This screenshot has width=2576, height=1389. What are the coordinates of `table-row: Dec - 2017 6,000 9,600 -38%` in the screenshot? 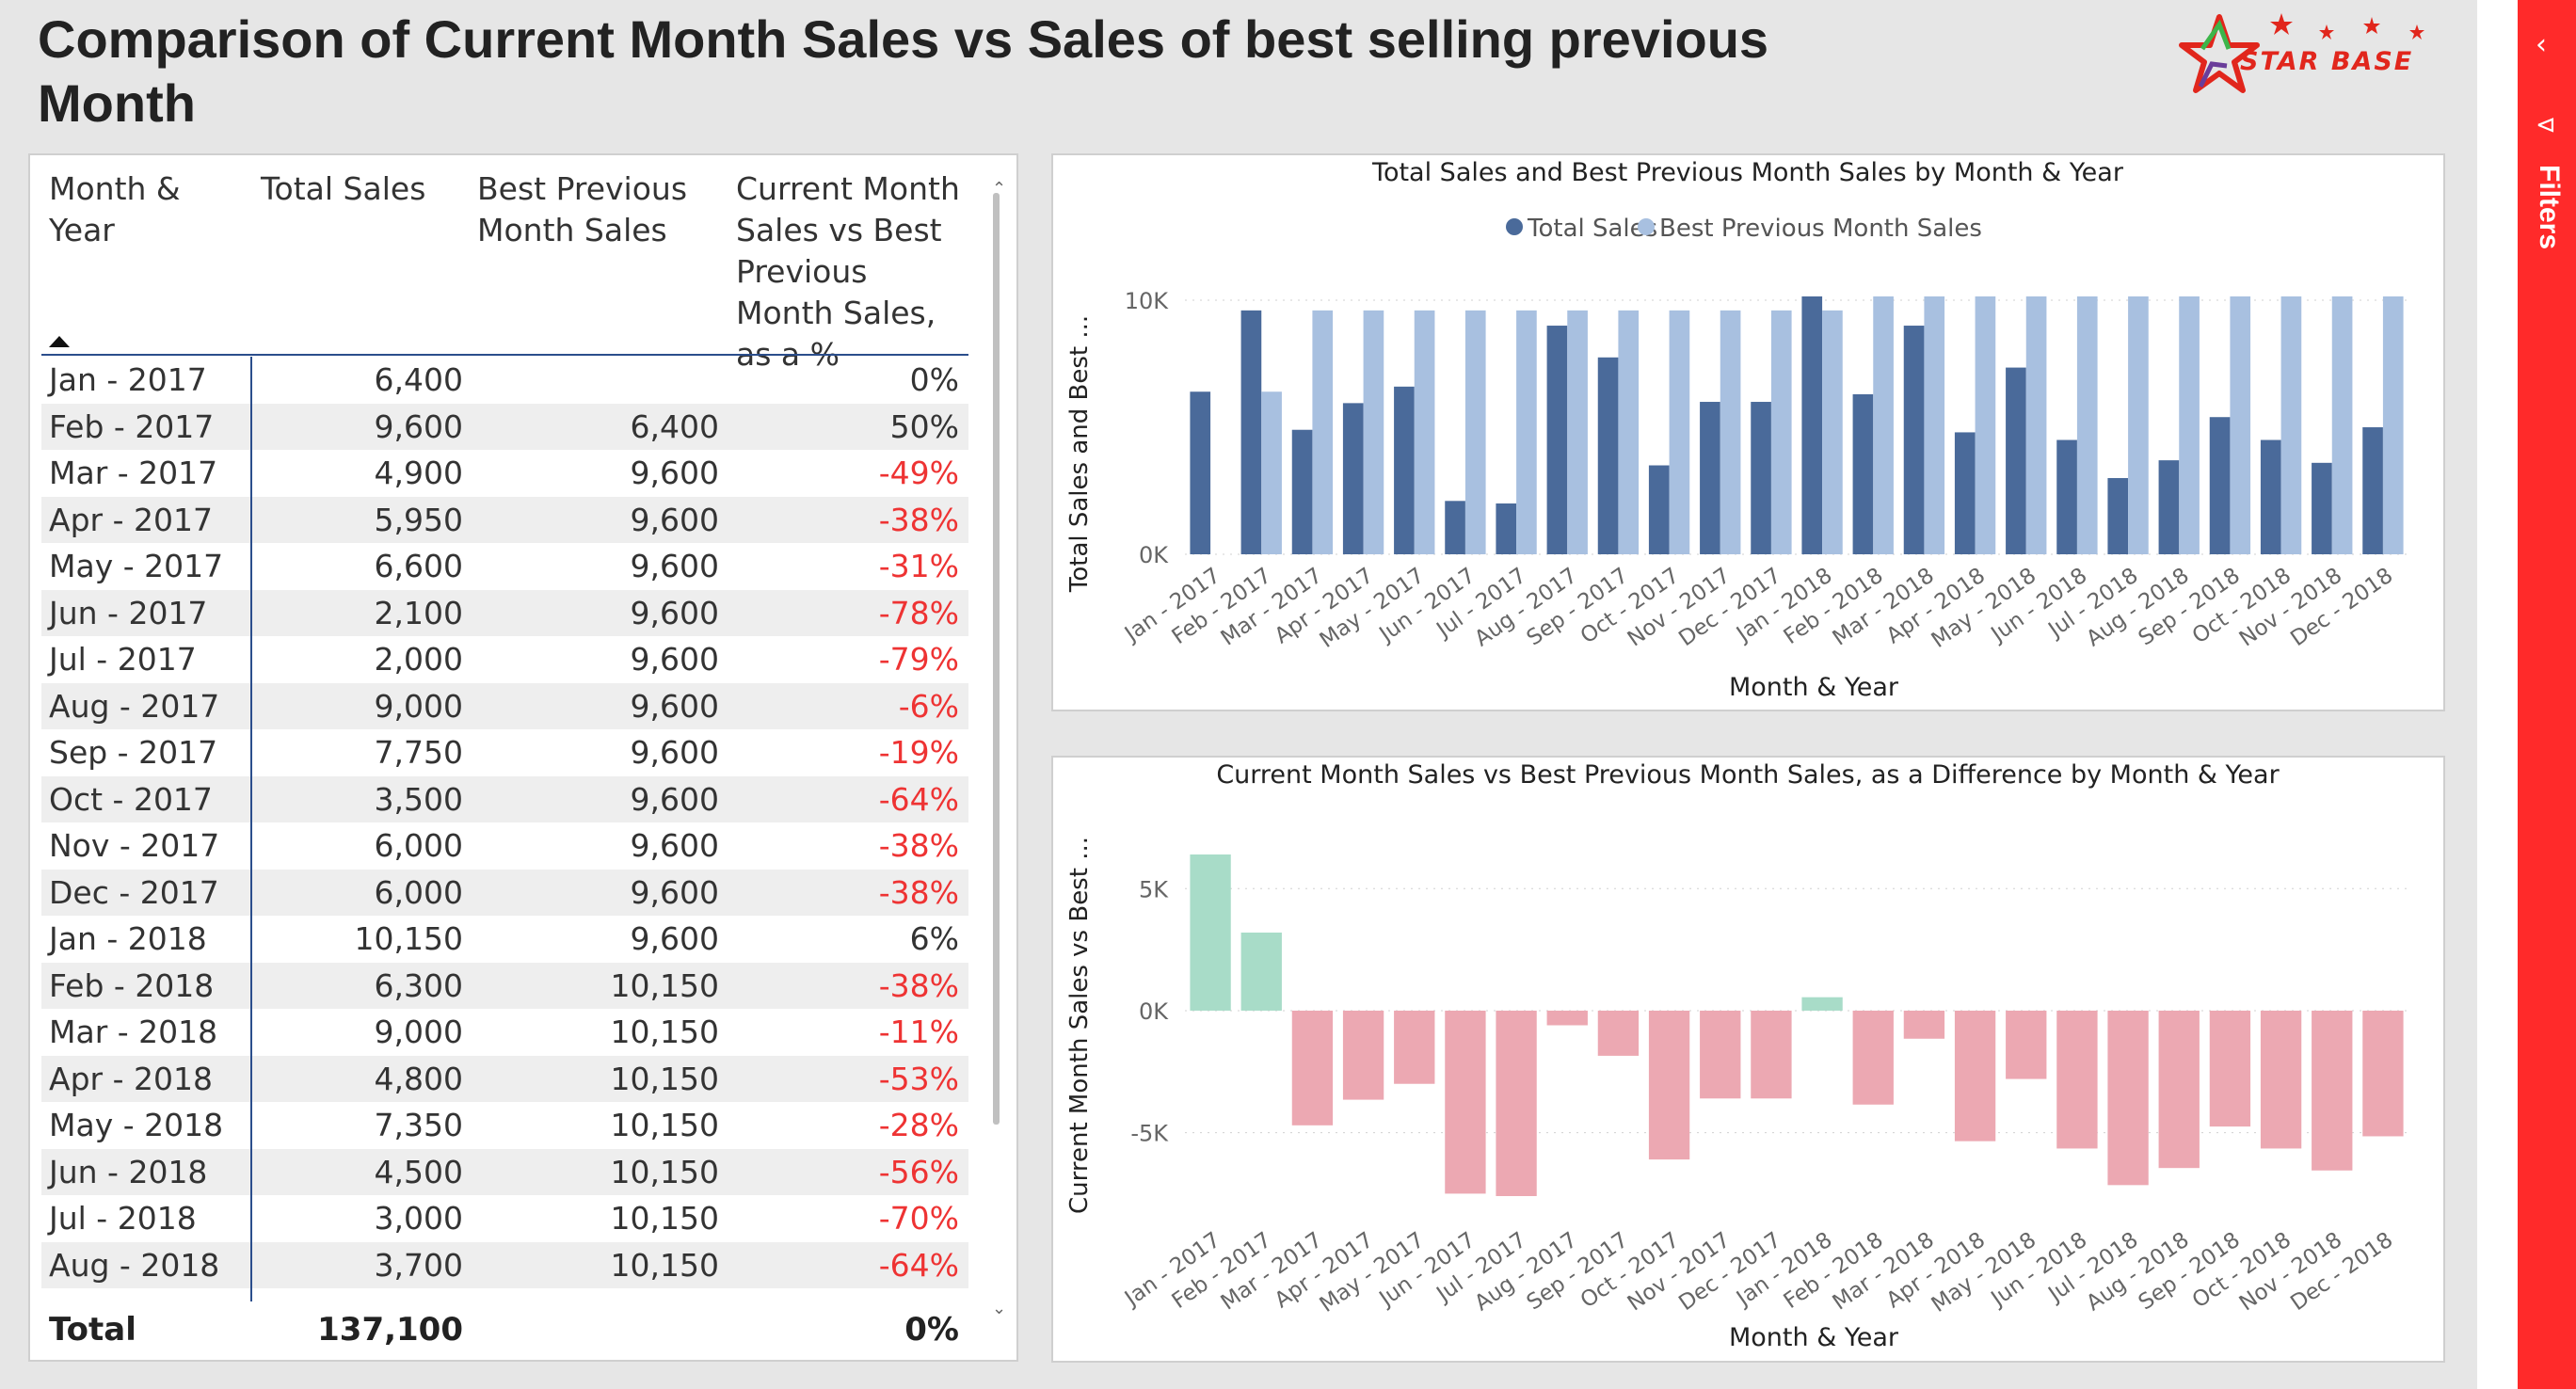 It's located at (504, 892).